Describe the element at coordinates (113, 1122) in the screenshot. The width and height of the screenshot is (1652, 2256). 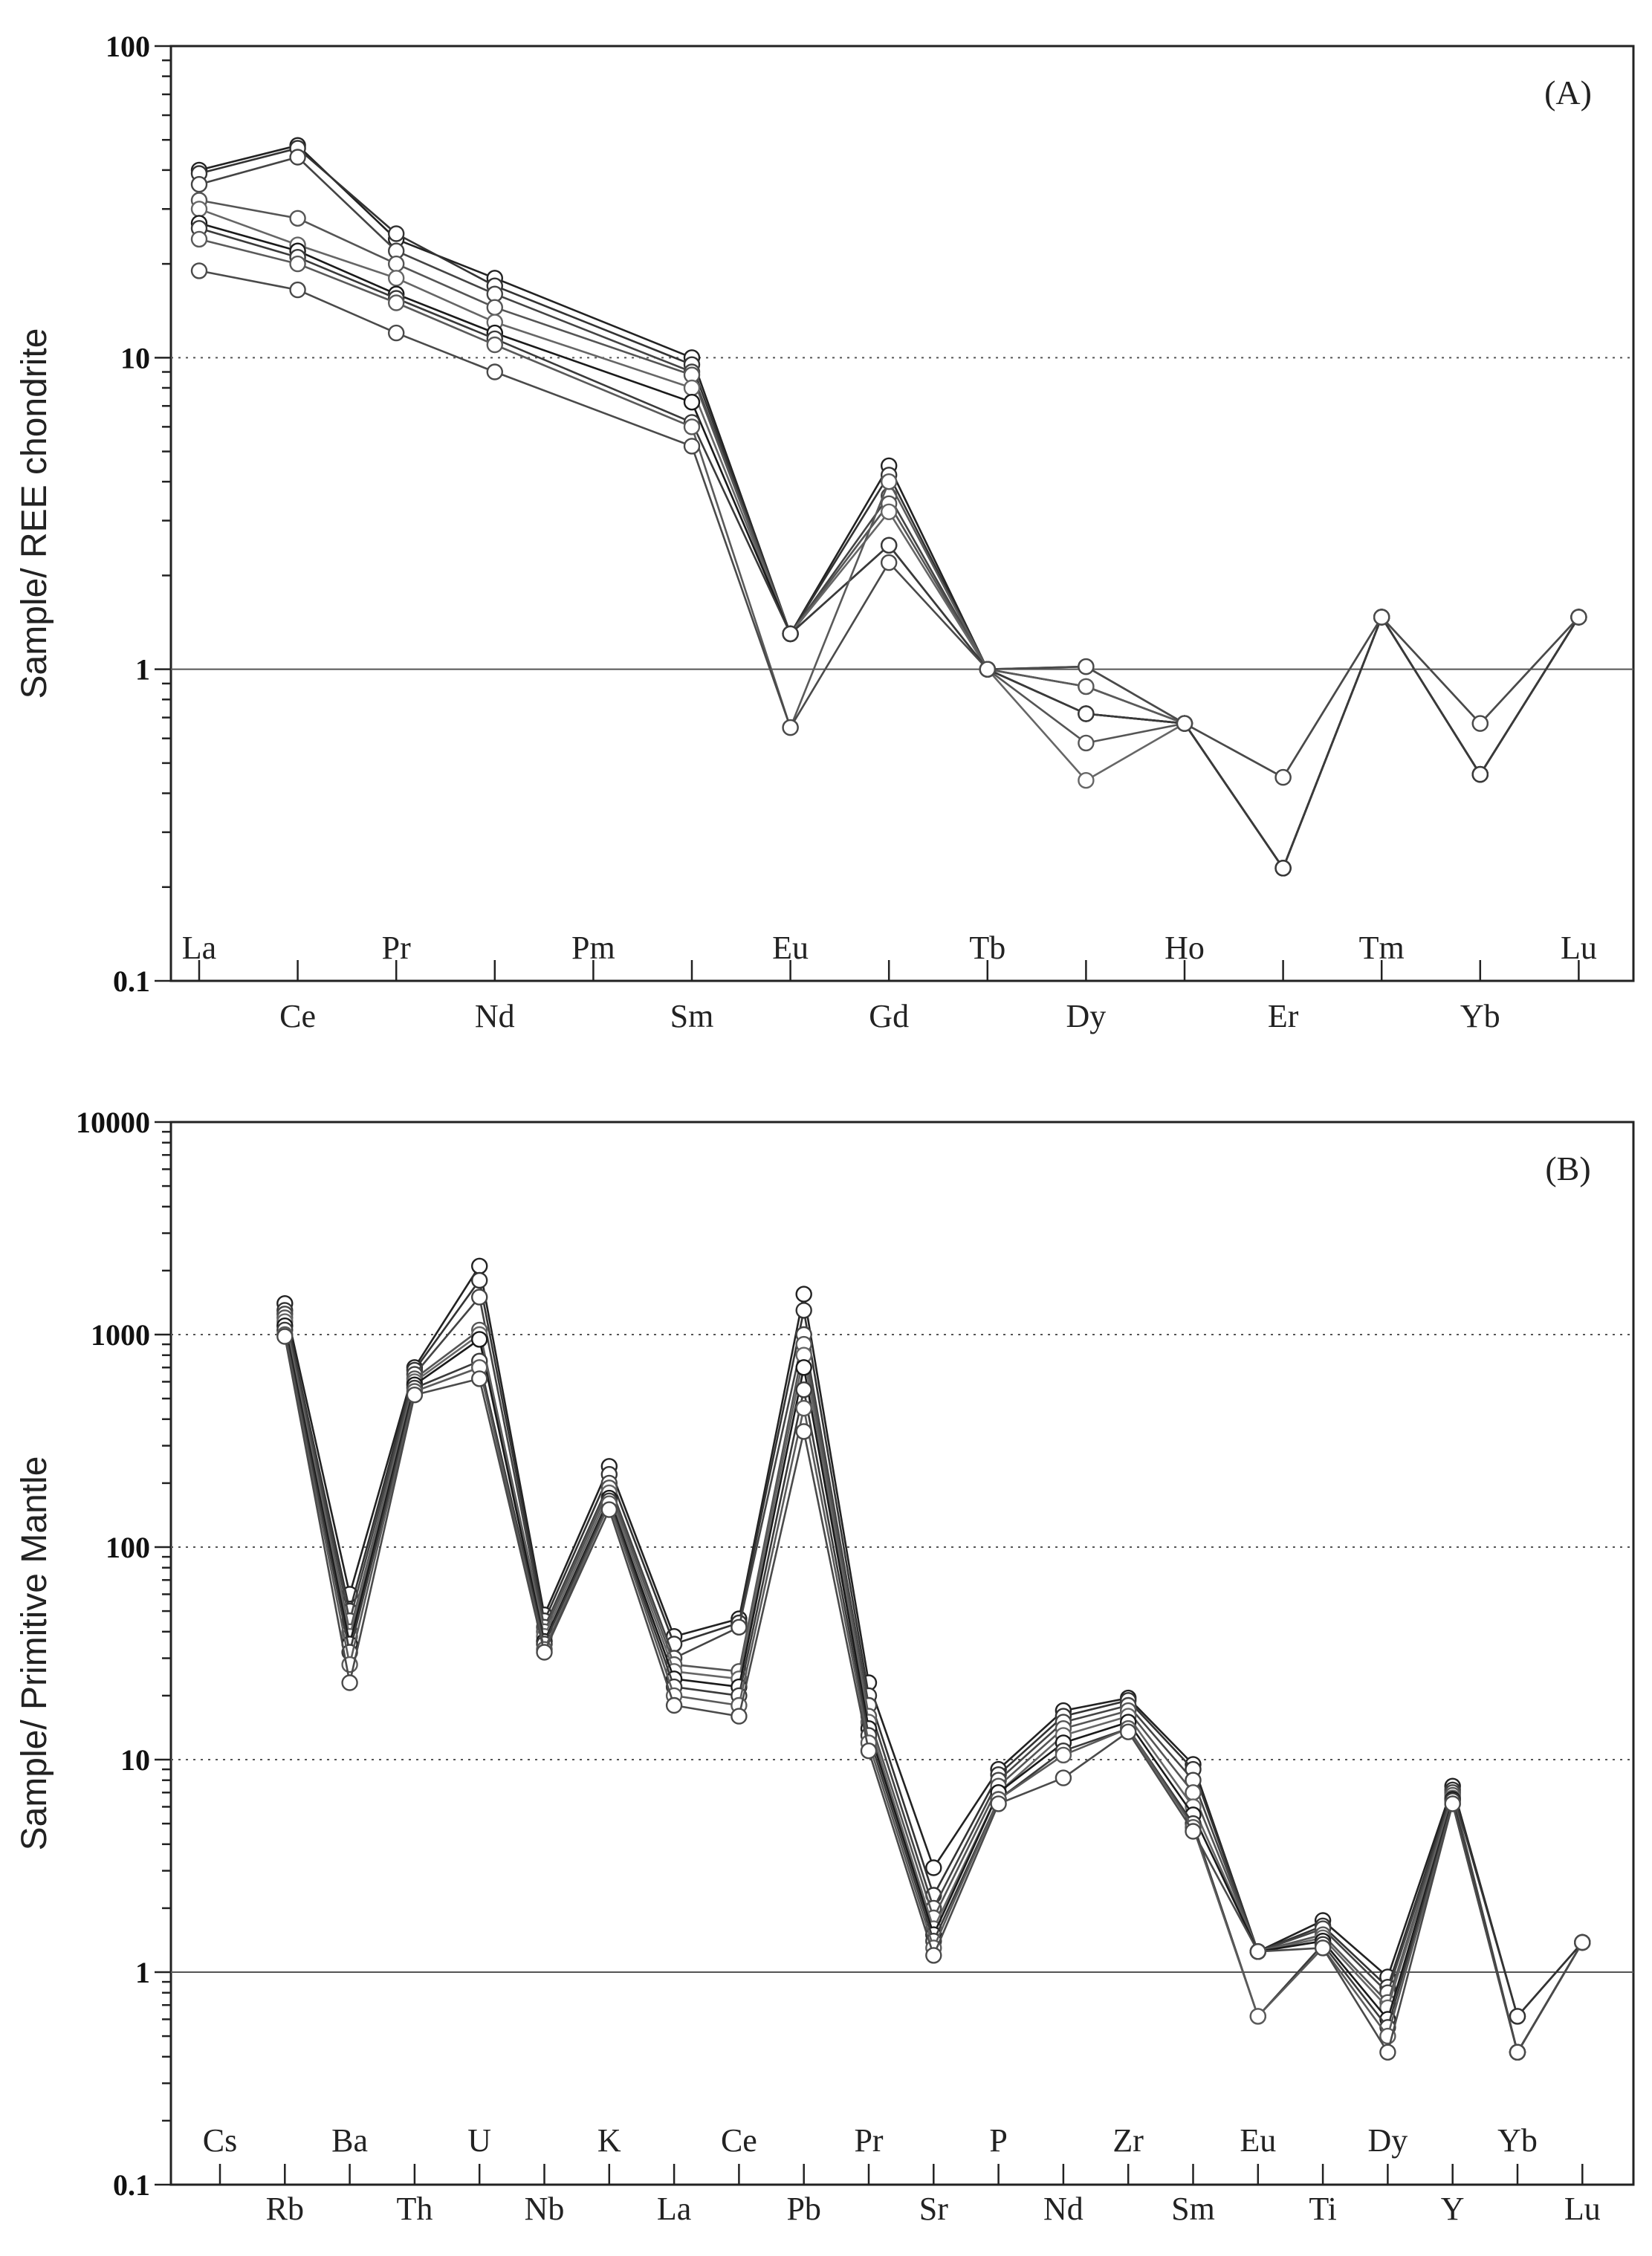
I see `y-tick-label: 10000` at that location.